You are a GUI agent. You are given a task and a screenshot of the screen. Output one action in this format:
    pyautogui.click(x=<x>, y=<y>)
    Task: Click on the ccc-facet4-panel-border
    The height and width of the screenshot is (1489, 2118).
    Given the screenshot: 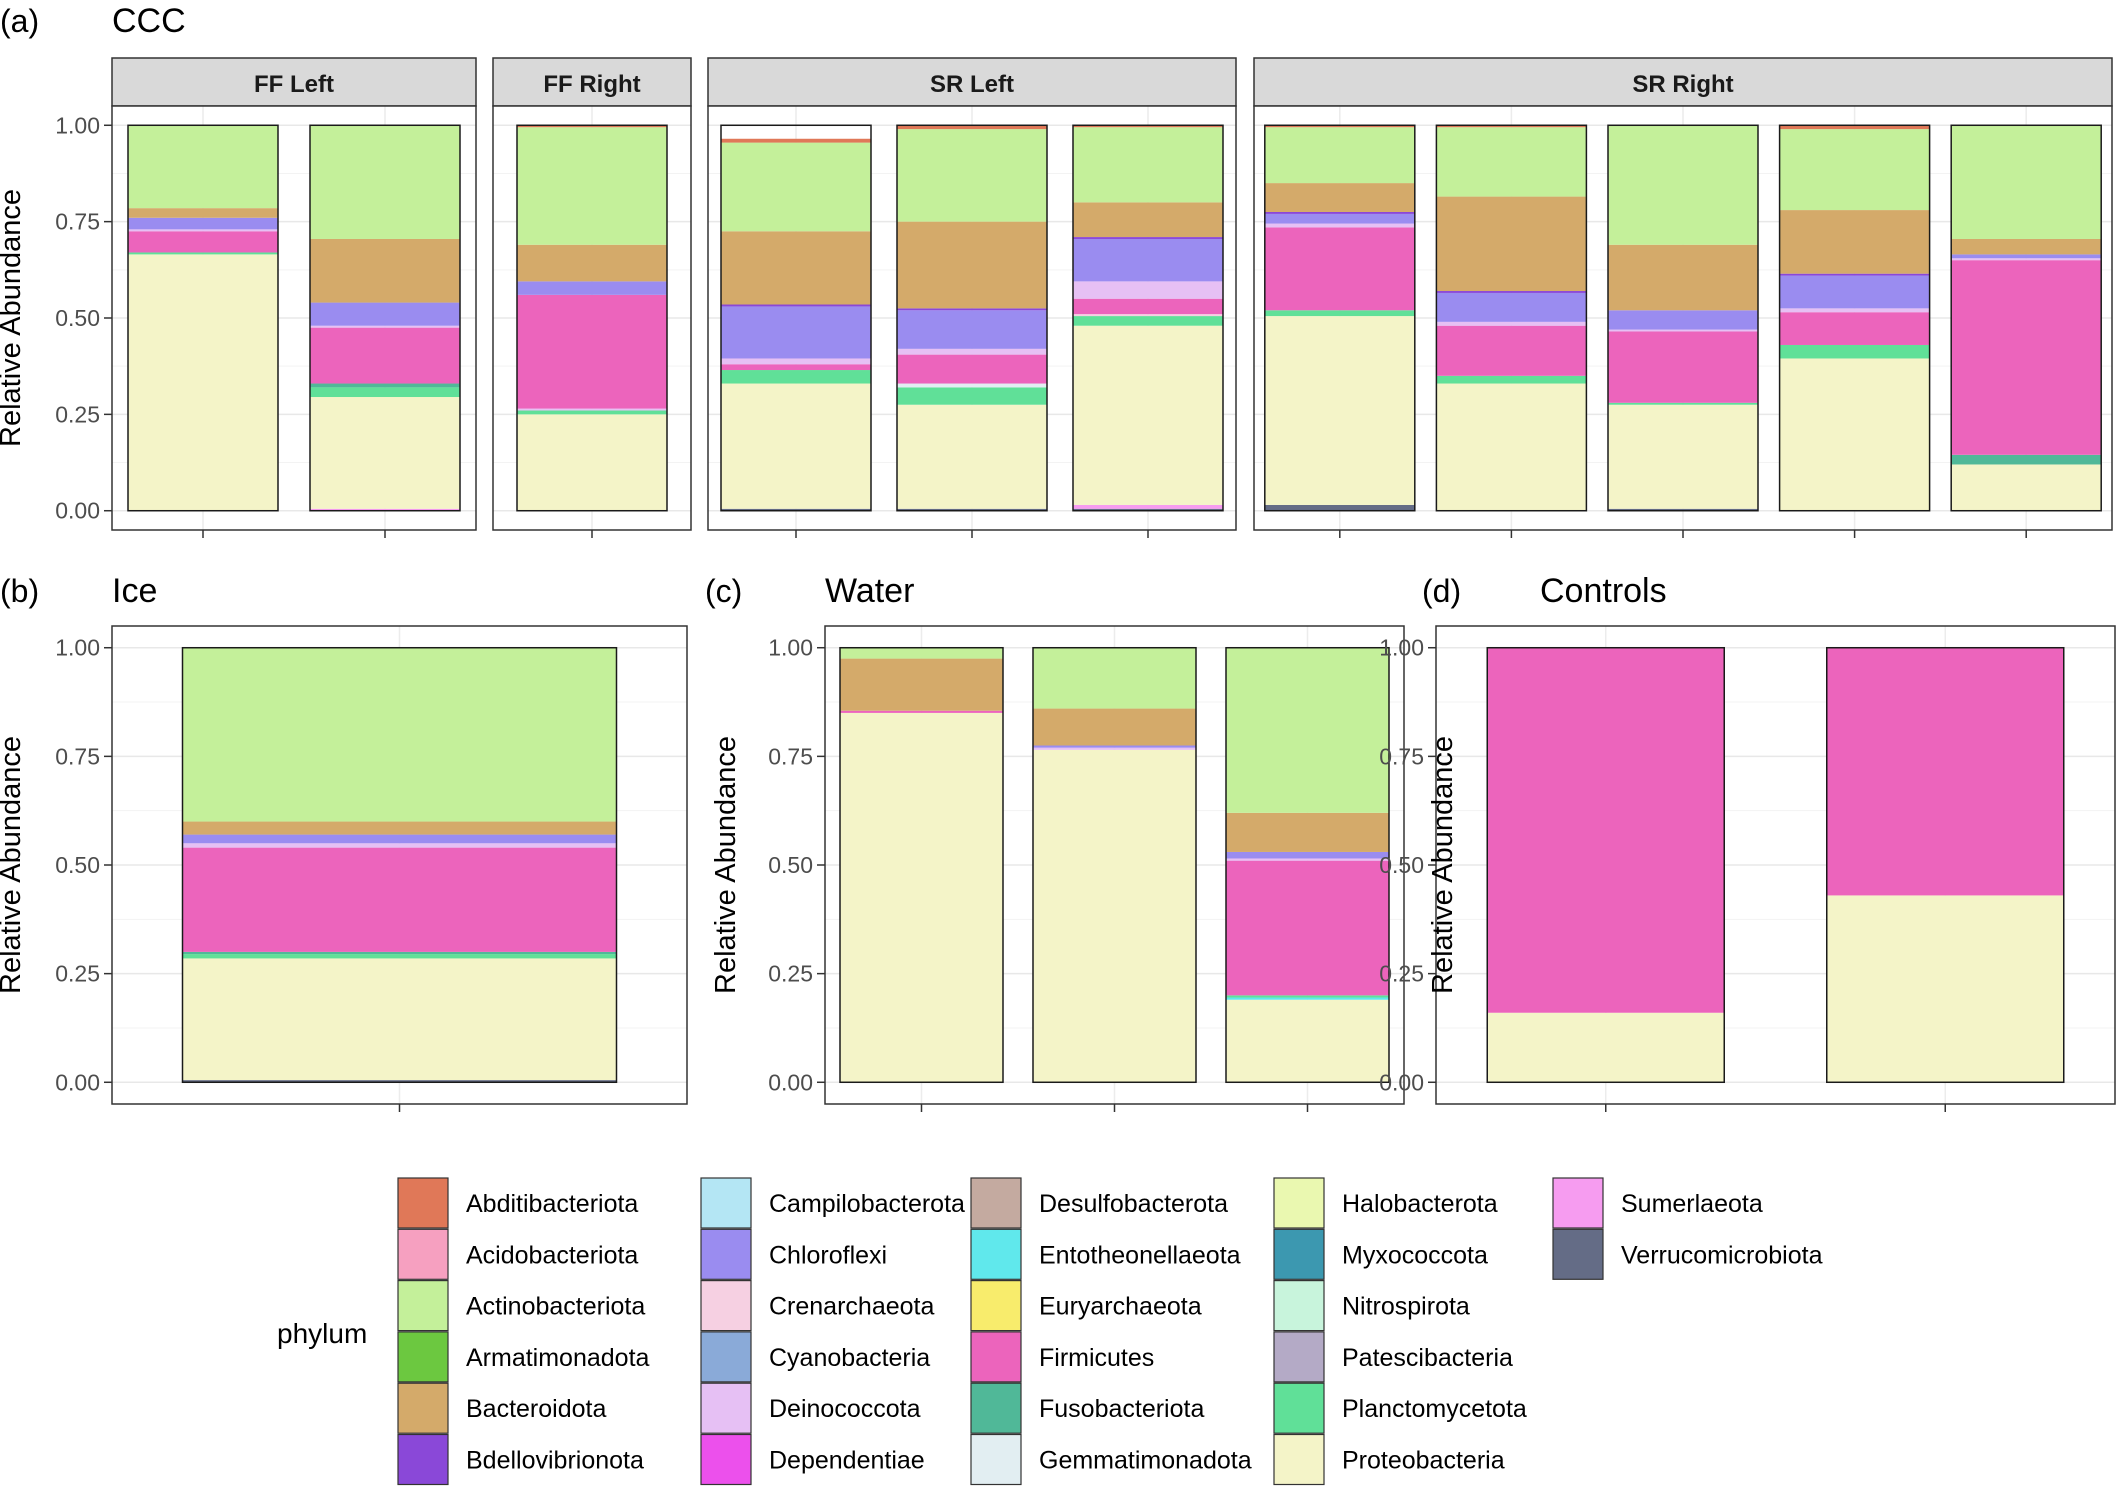 What is the action you would take?
    pyautogui.click(x=1683, y=318)
    